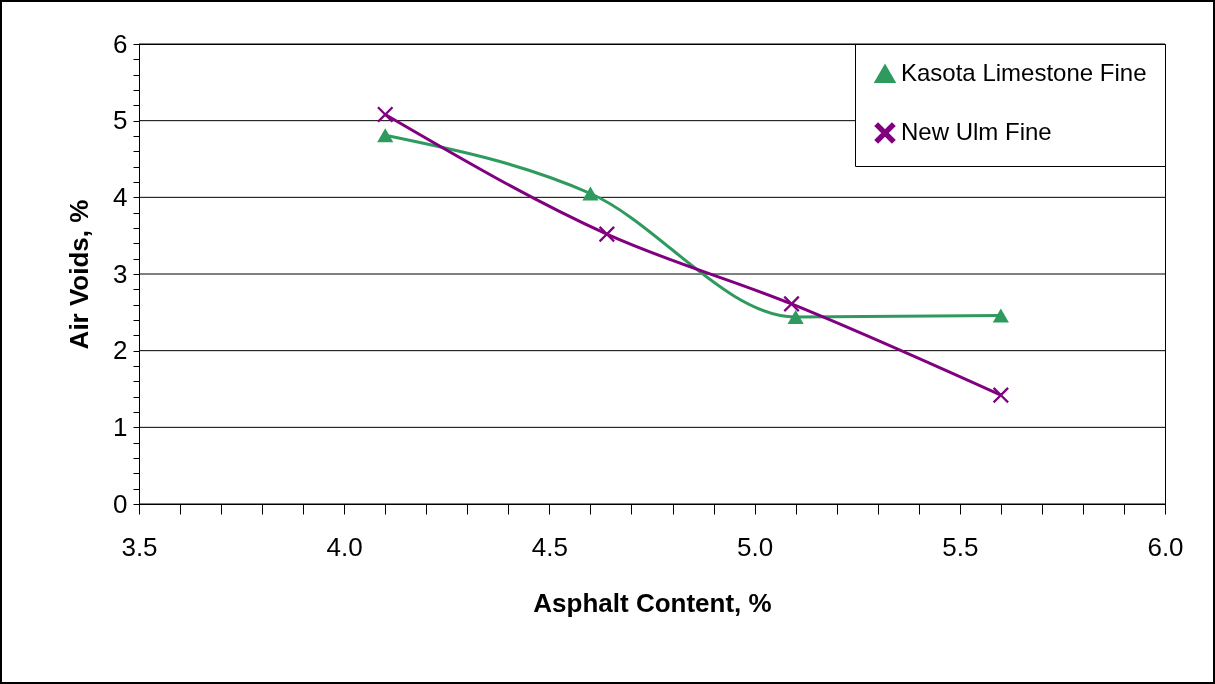  I want to click on x-axis-title: Asphalt Content, %, so click(652, 602).